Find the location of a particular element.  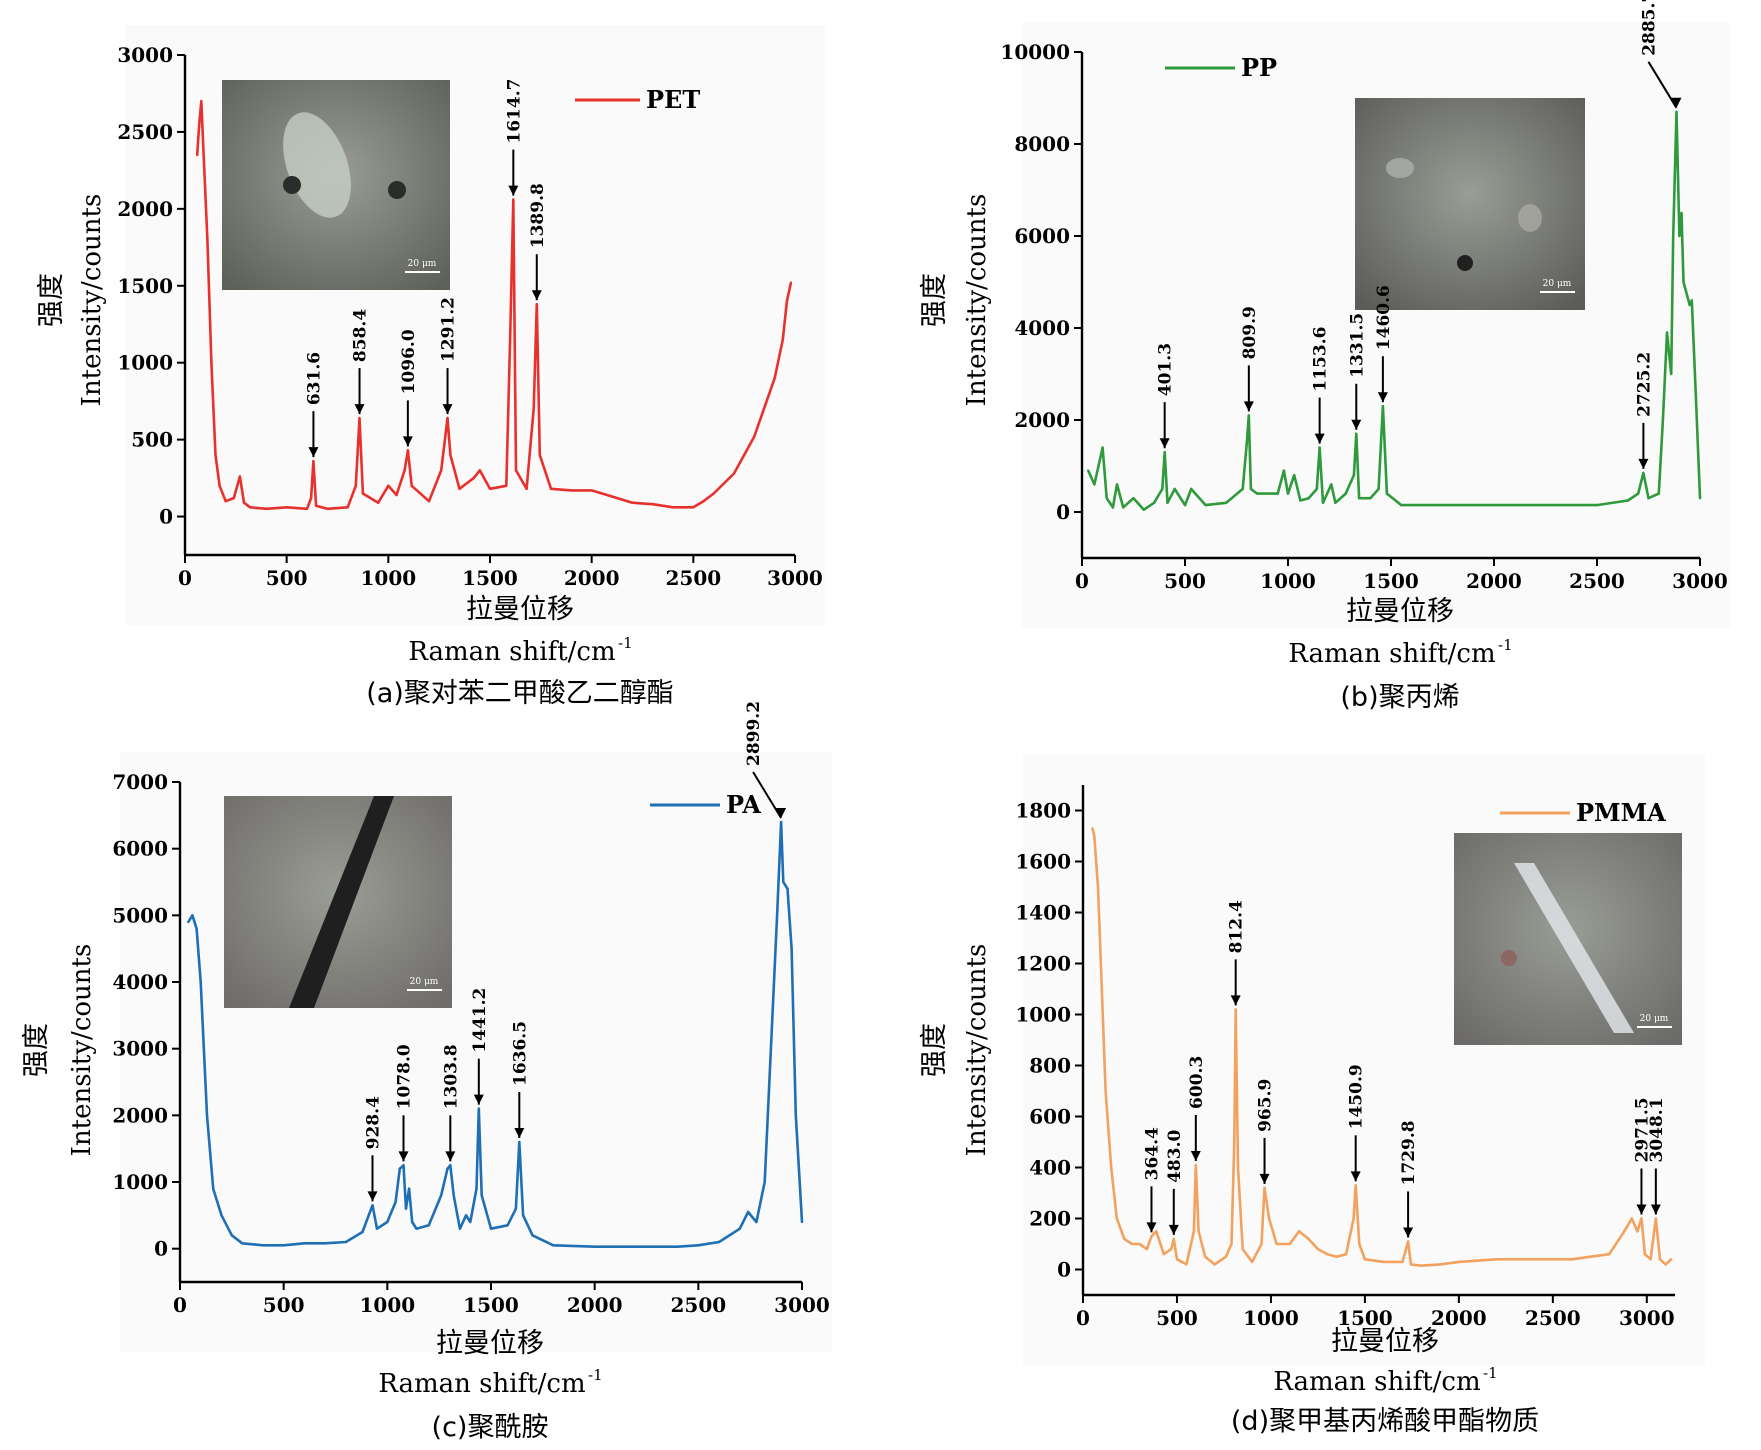

peak-label: 3048.1 is located at coordinates (1657, 1129).